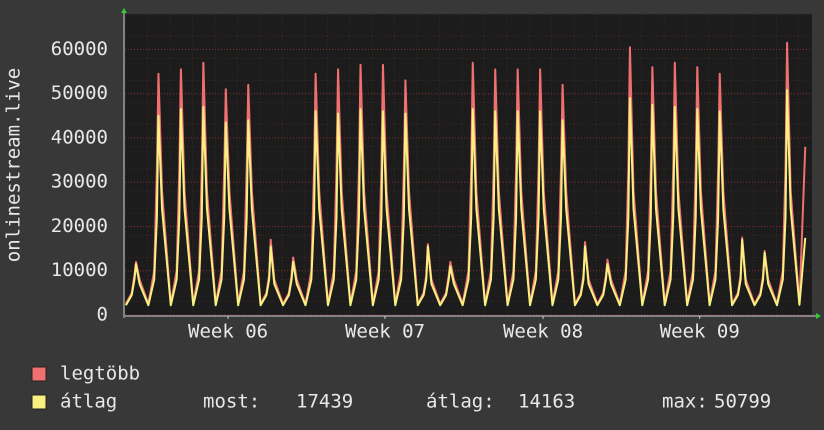  What do you see at coordinates (79, 226) in the screenshot?
I see `y-tick-label: 20000` at bounding box center [79, 226].